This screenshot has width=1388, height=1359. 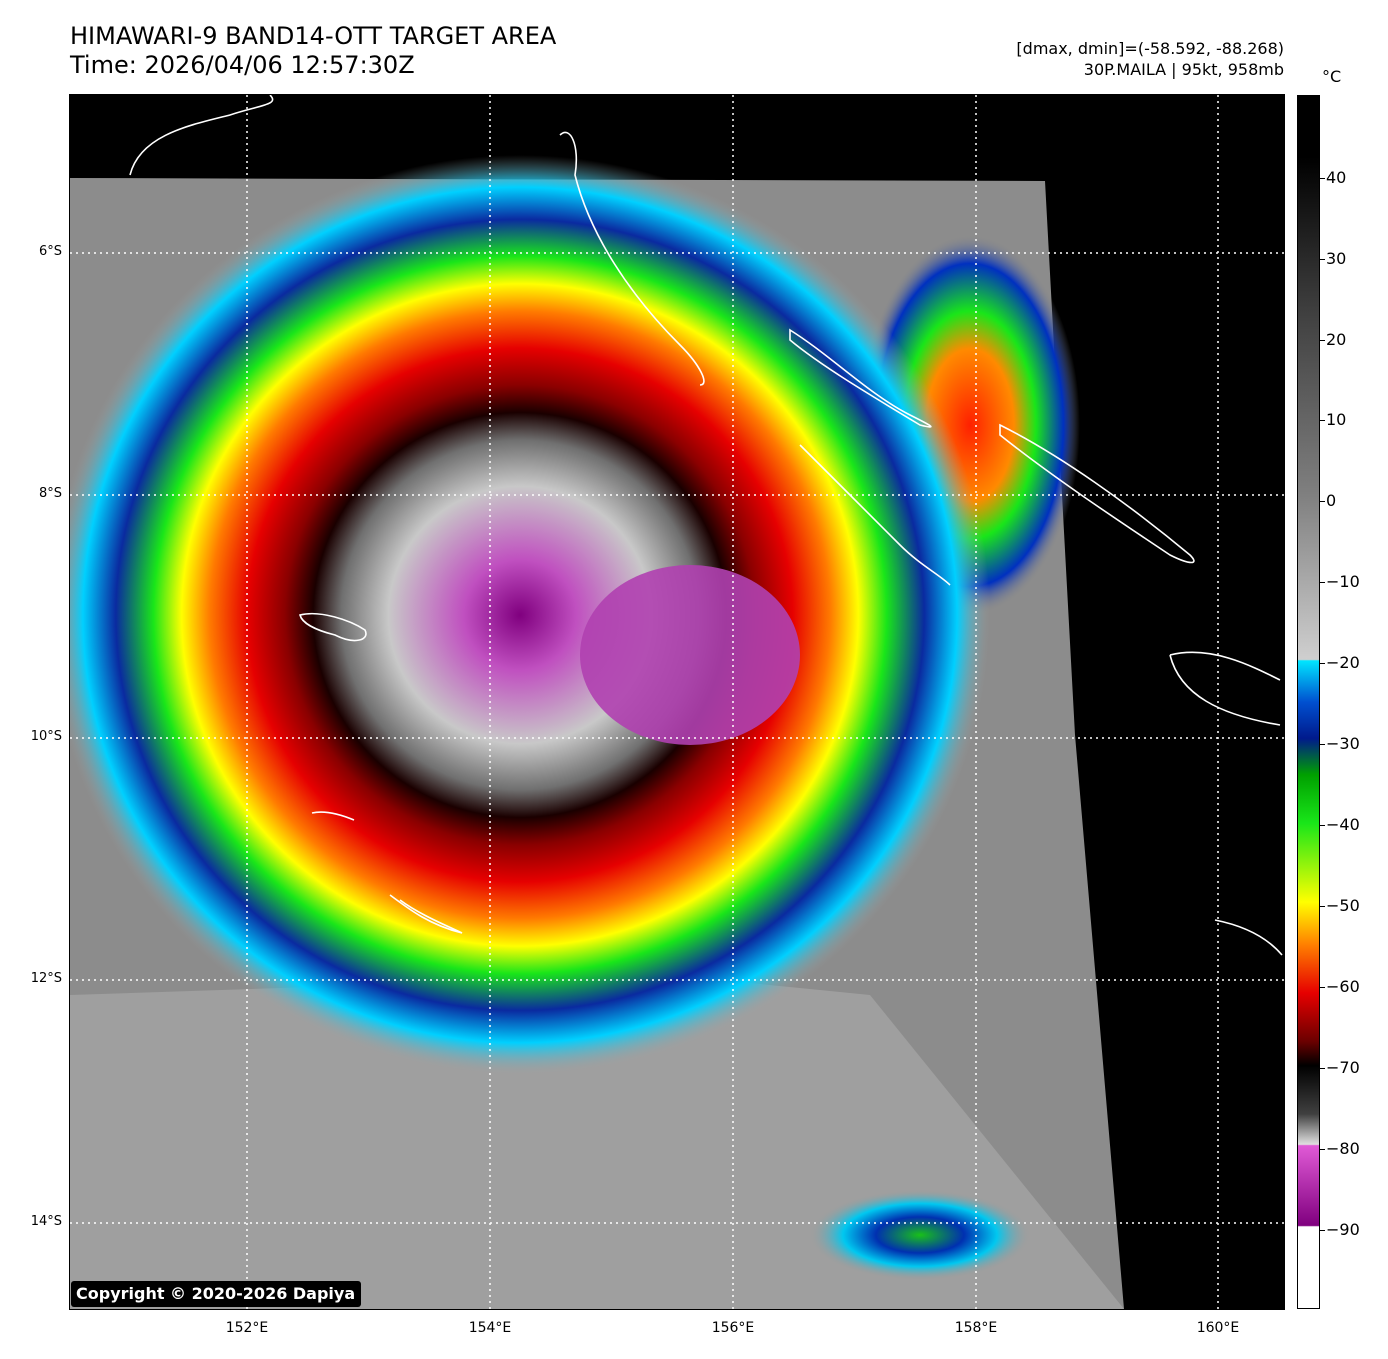 What do you see at coordinates (976, 1328) in the screenshot?
I see `lon-label-158e: 158°E` at bounding box center [976, 1328].